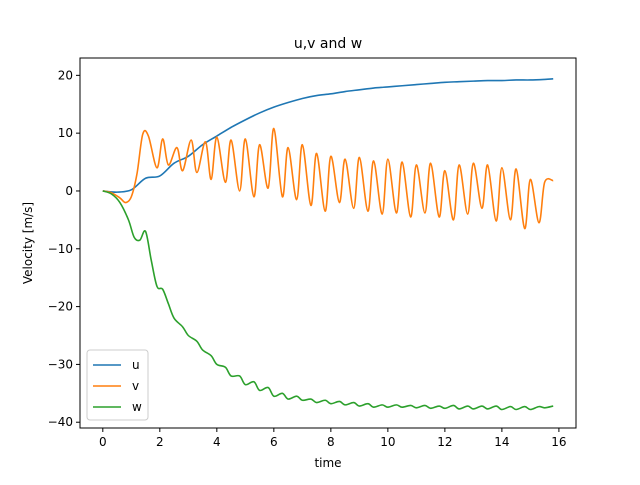  Describe the element at coordinates (328, 178) in the screenshot. I see `series-line-v` at that location.